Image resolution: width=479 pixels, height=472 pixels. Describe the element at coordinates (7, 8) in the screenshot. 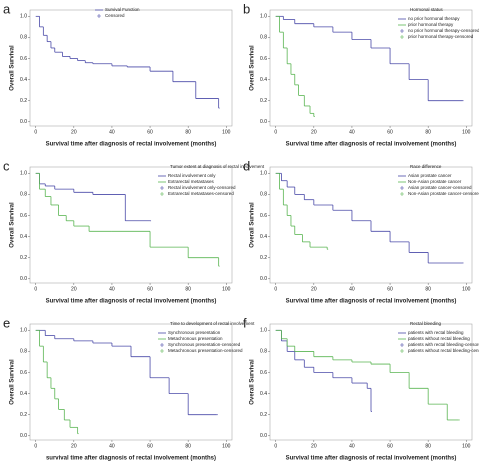

I see `panel-letter: a` at that location.